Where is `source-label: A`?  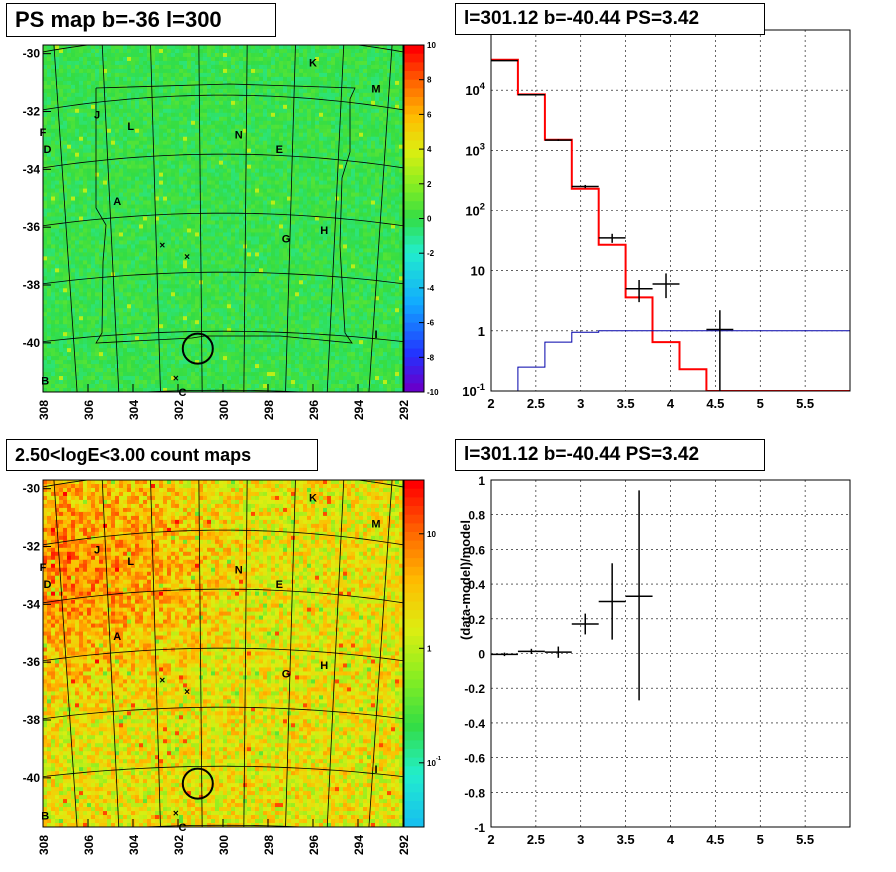
source-label: A is located at coordinates (117, 202).